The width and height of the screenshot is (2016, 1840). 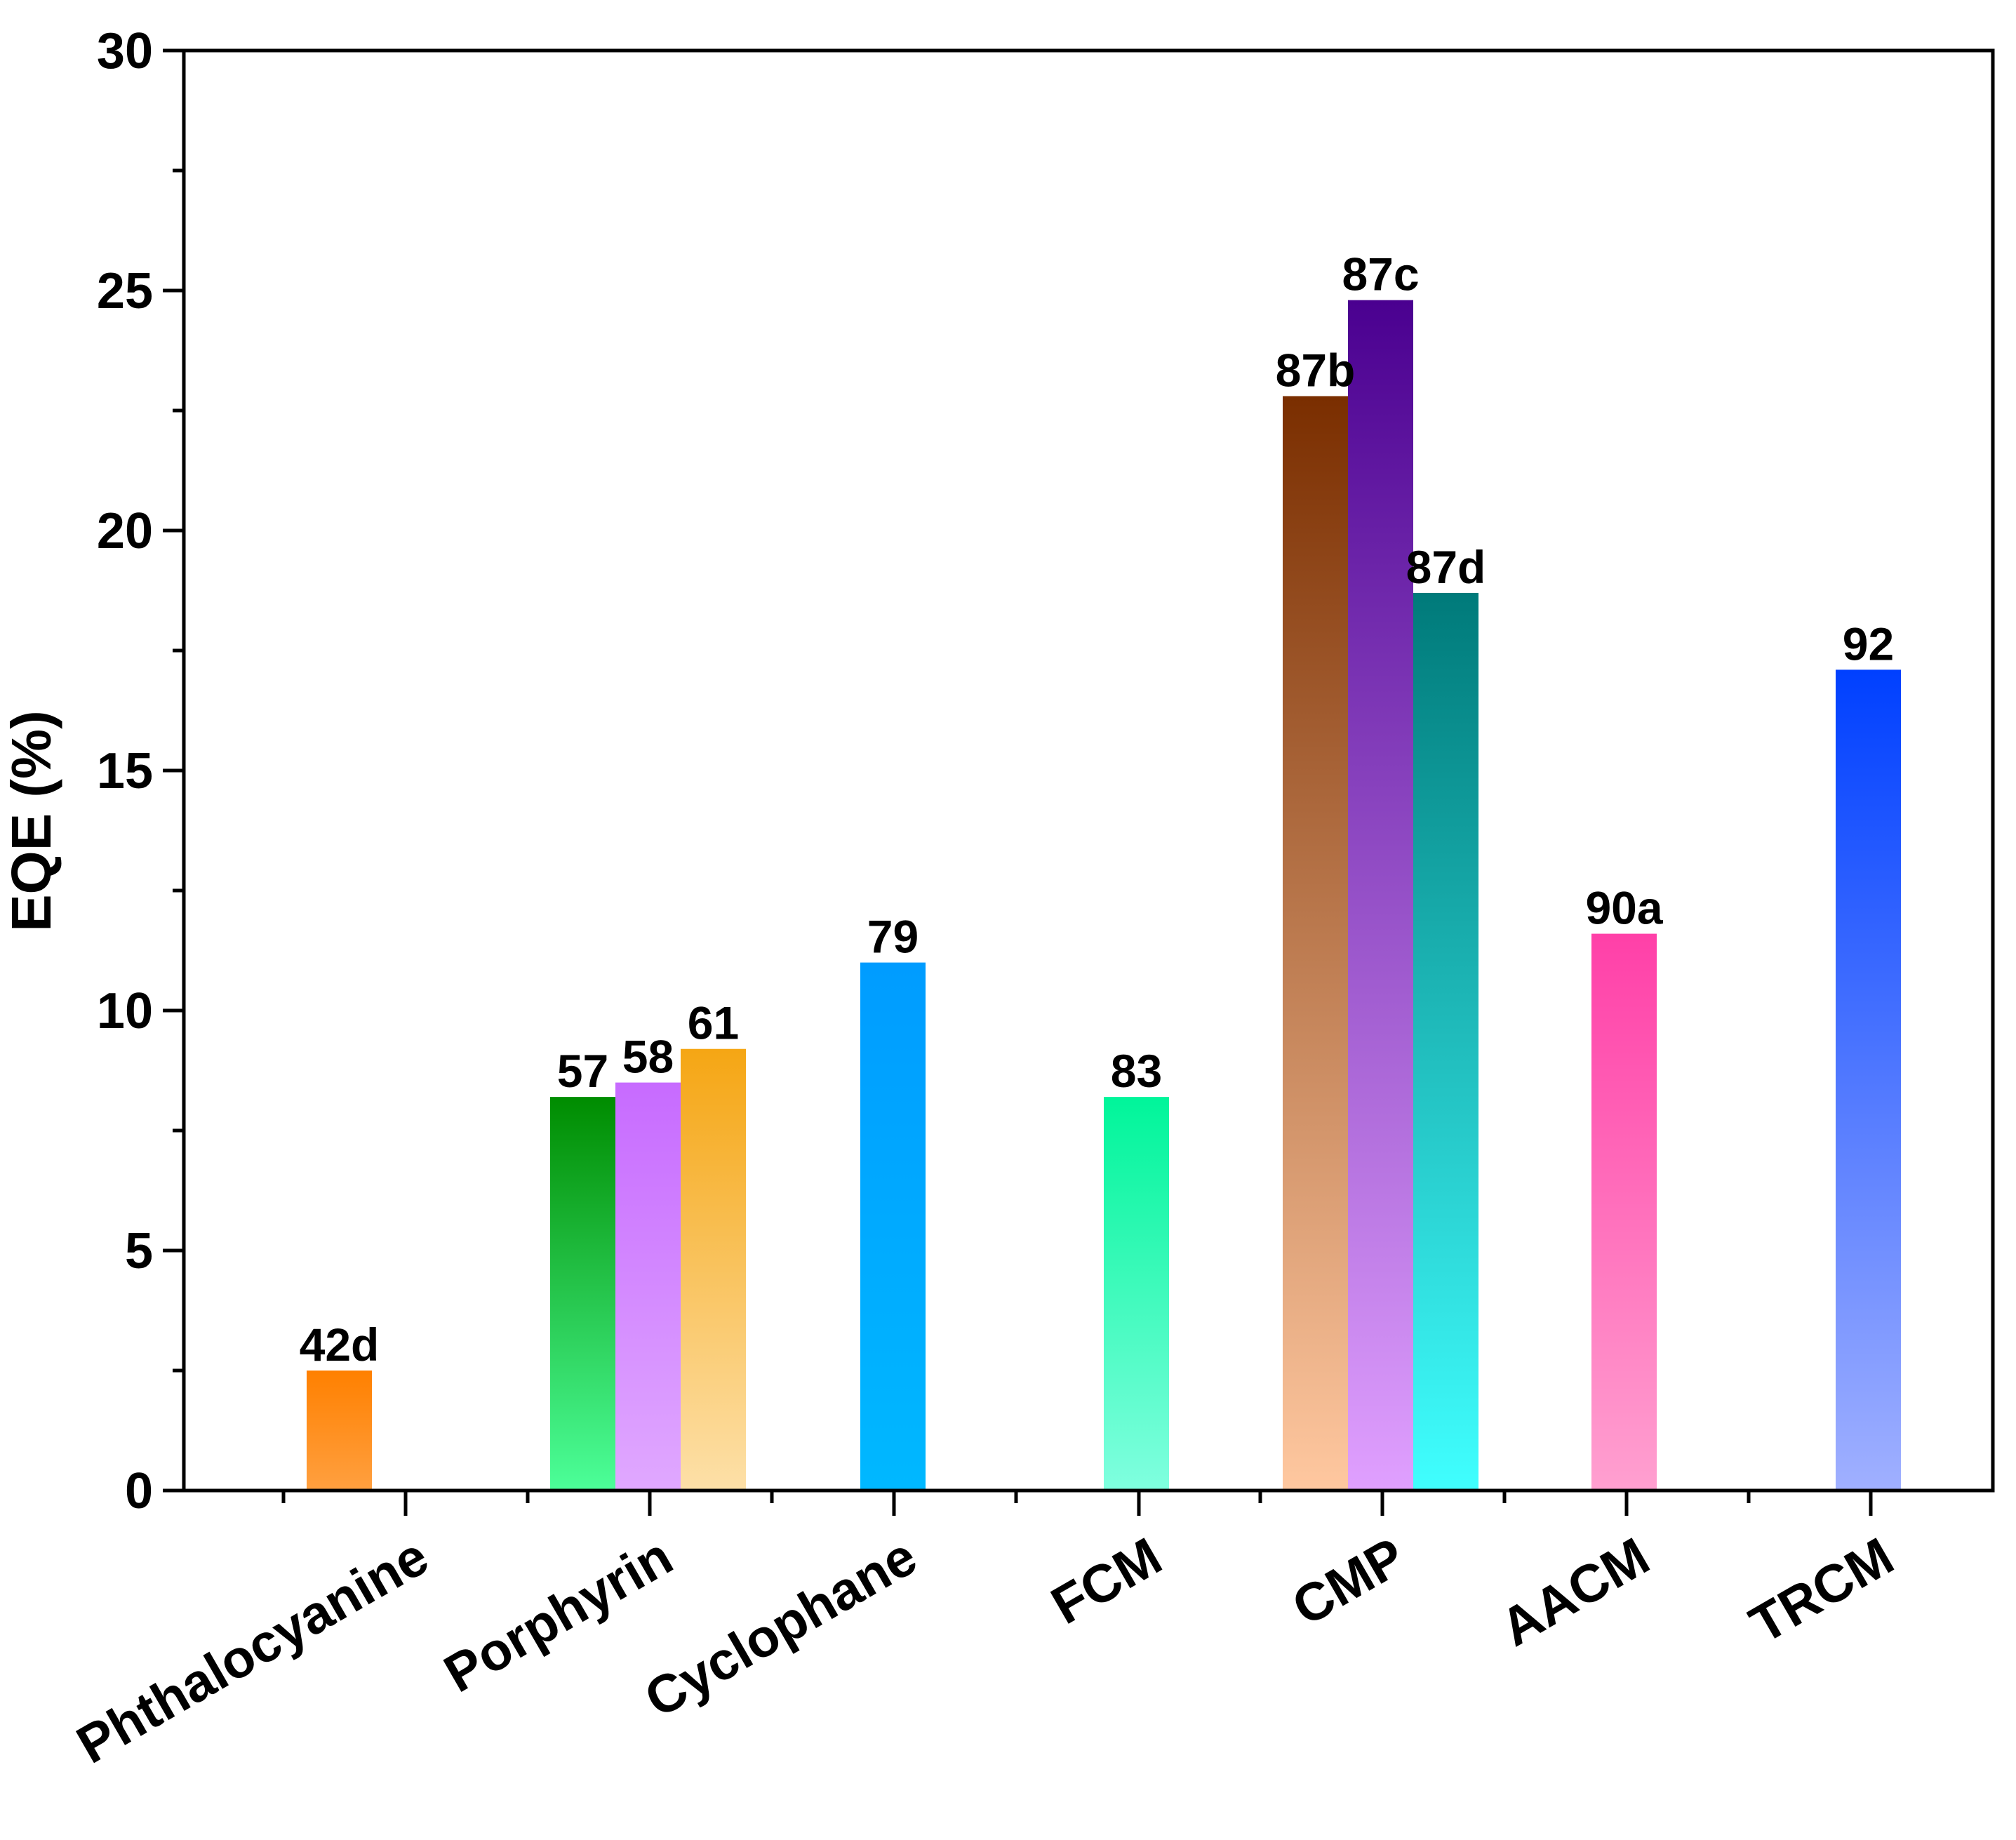 What do you see at coordinates (1136, 1071) in the screenshot?
I see `data-label-83: 83` at bounding box center [1136, 1071].